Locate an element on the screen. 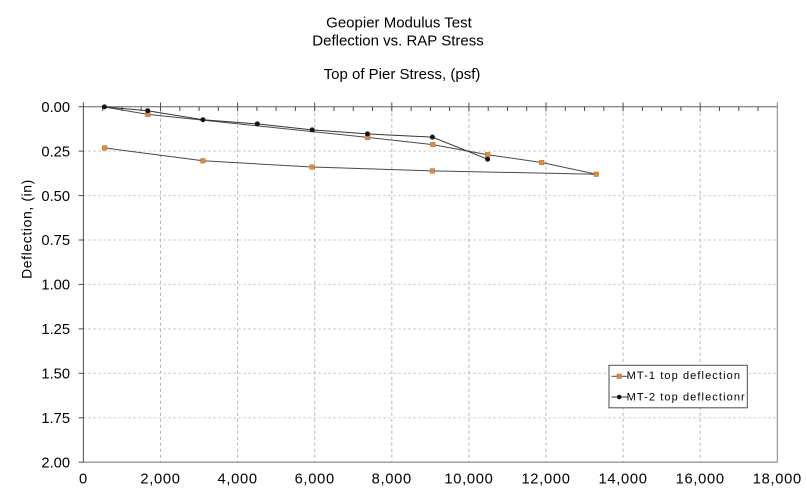 This screenshot has width=807, height=493. svg-text: 0.25 is located at coordinates (55, 152).